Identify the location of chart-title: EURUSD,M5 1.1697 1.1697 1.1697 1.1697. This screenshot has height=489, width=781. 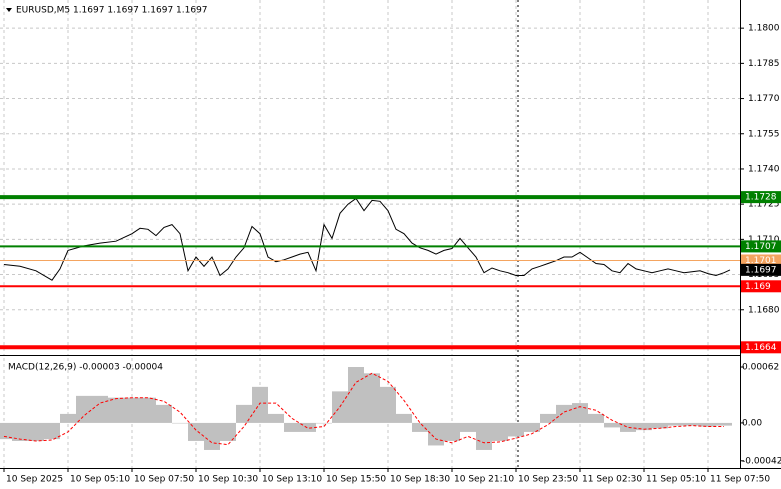
(112, 11).